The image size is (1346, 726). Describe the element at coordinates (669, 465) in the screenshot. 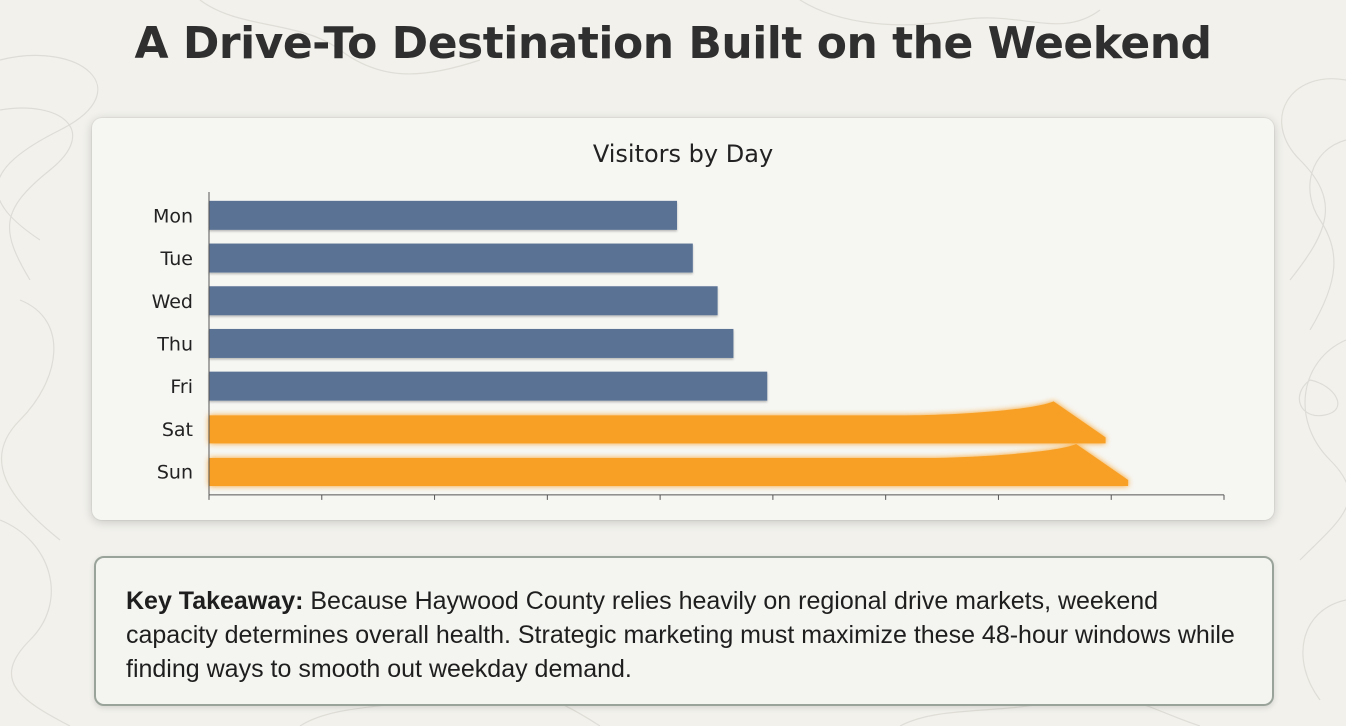

I see `bar-sun` at that location.